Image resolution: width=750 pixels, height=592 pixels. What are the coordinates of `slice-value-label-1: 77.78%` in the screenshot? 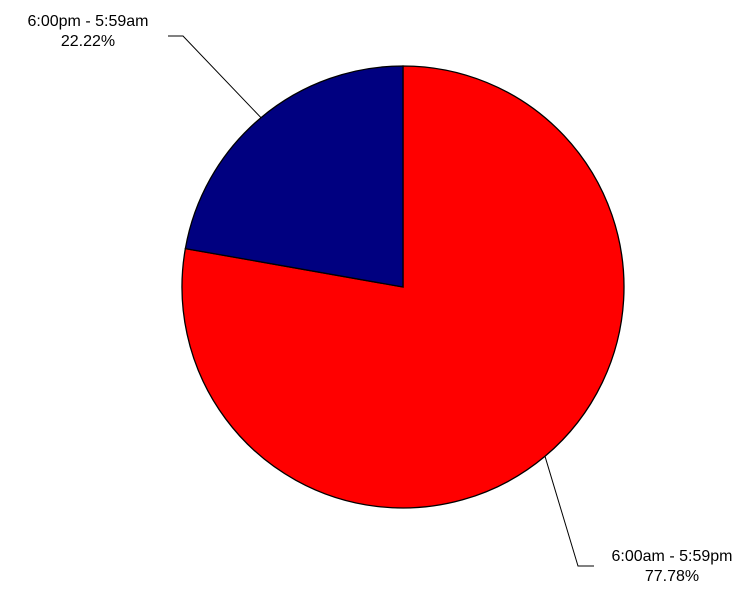 It's located at (672, 576).